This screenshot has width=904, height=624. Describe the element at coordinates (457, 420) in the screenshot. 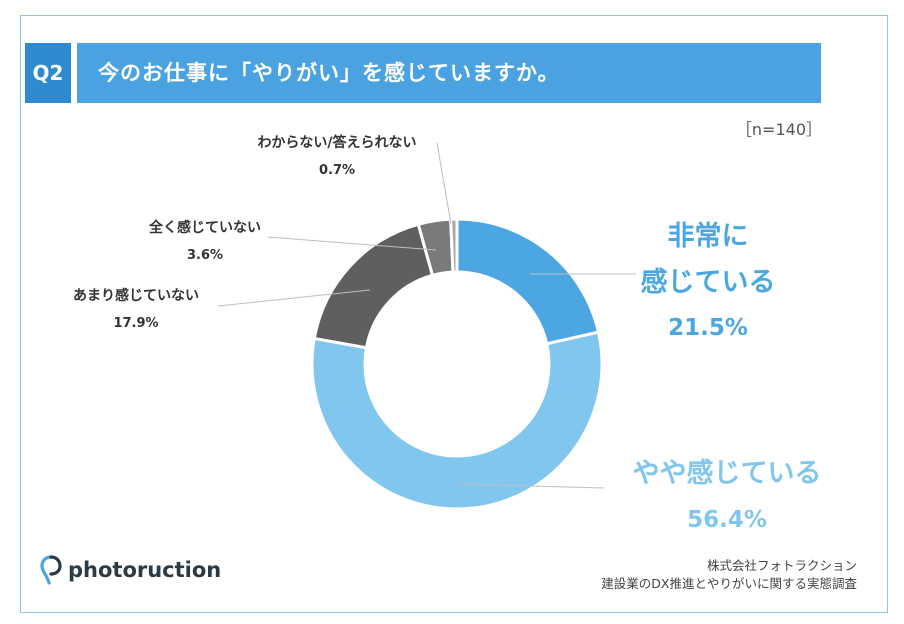

I see `slice-somewhat` at that location.